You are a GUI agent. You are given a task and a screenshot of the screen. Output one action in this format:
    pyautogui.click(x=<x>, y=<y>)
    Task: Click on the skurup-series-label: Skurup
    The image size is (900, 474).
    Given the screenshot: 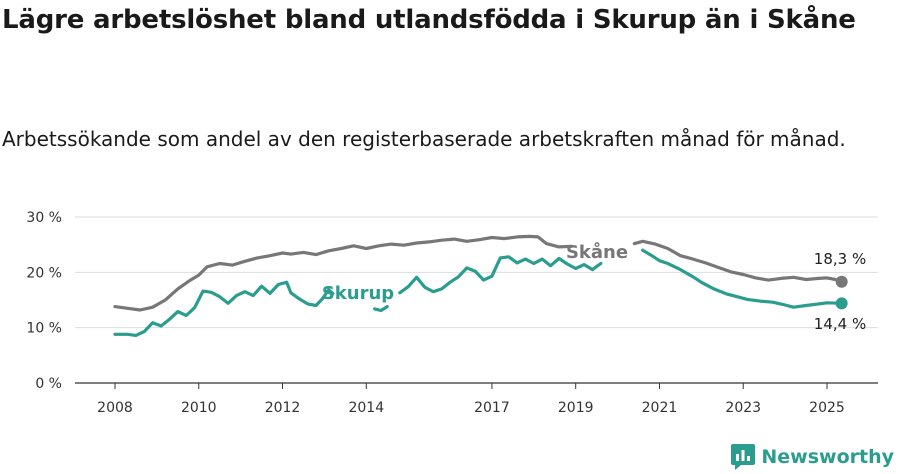 What is the action you would take?
    pyautogui.click(x=358, y=293)
    